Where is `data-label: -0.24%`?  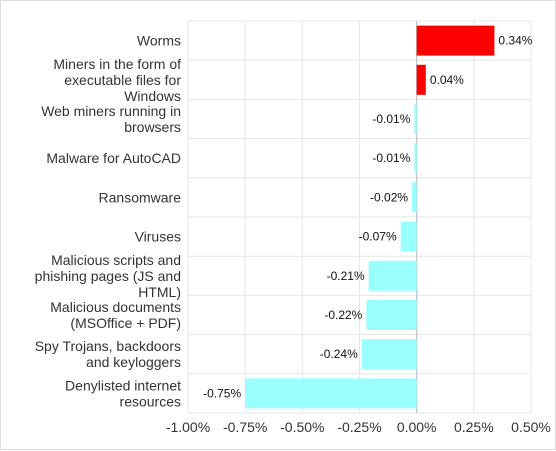
data-label: -0.24% is located at coordinates (339, 354).